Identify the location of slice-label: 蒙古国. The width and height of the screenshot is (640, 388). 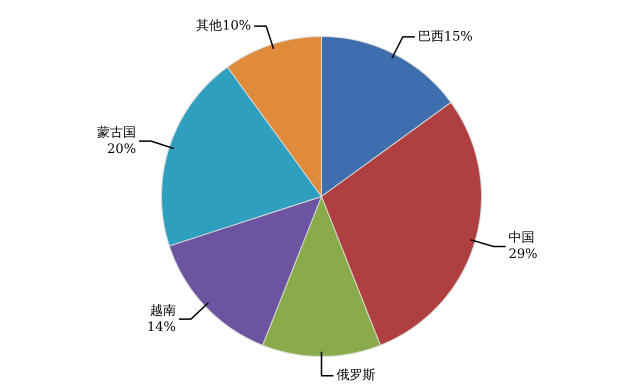
(116, 132).